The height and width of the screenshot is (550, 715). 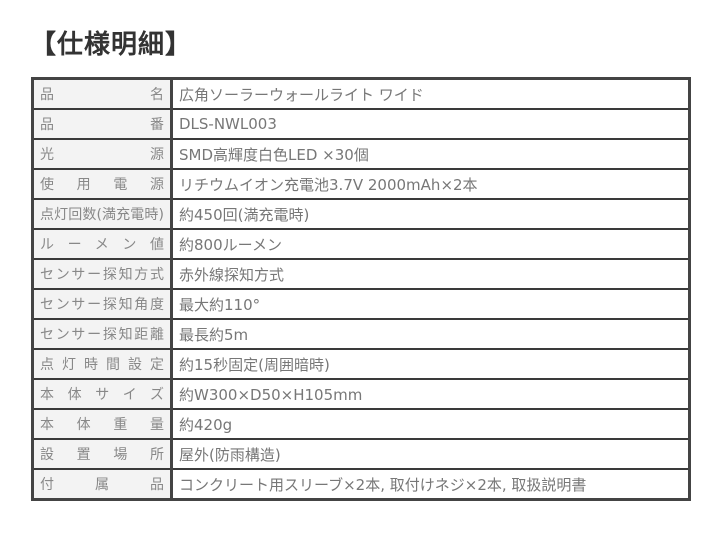 What do you see at coordinates (102, 244) in the screenshot?
I see `spec-label: ルーメン値` at bounding box center [102, 244].